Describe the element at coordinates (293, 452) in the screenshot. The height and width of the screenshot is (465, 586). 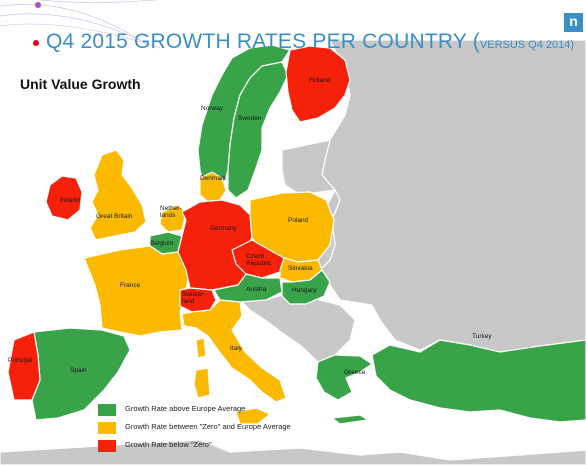
I see `north-africa-region` at that location.